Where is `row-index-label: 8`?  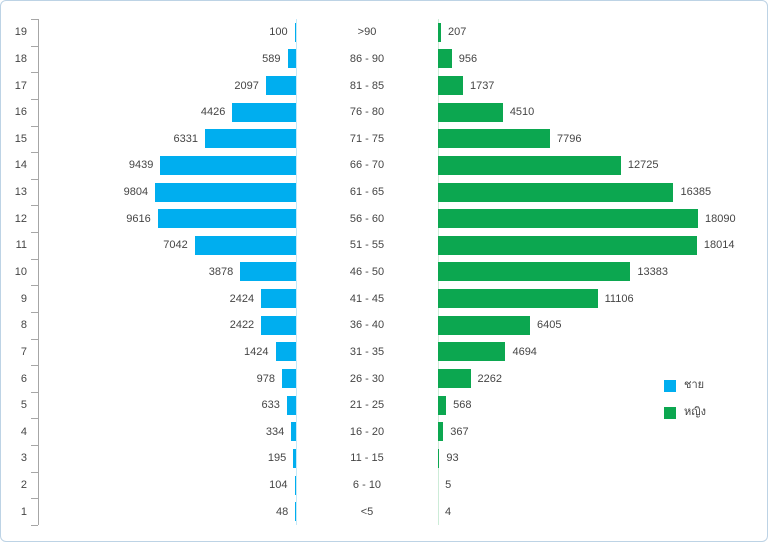 row-index-label: 8 is located at coordinates (23, 325).